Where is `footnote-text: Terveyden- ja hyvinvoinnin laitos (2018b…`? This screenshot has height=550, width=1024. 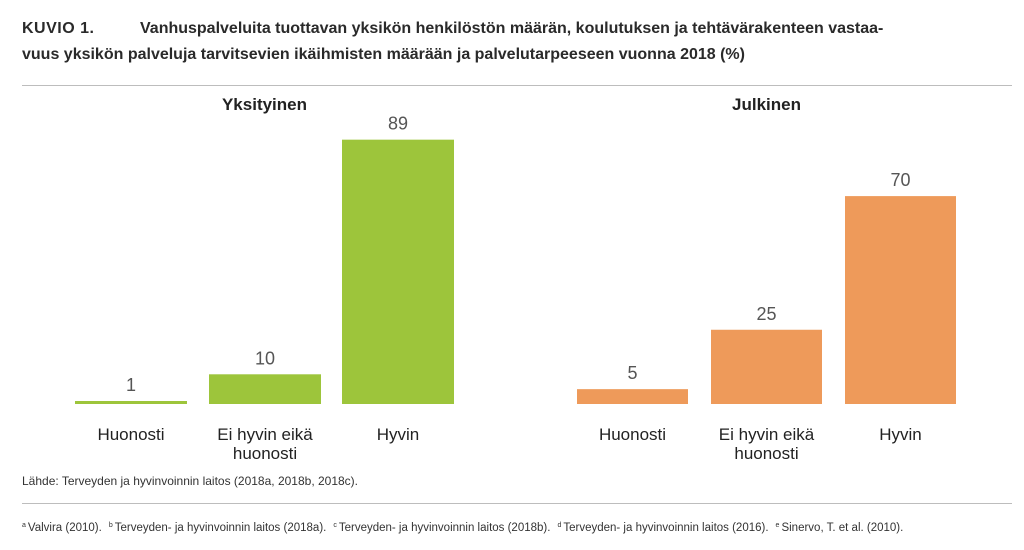 footnote-text: Terveyden- ja hyvinvoinnin laitos (2018b… is located at coordinates (444, 528).